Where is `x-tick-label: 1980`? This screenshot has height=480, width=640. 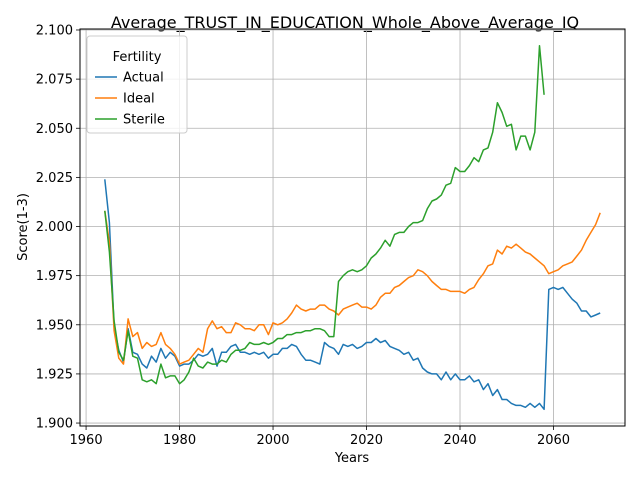
x-tick-label: 1980 is located at coordinates (179, 440).